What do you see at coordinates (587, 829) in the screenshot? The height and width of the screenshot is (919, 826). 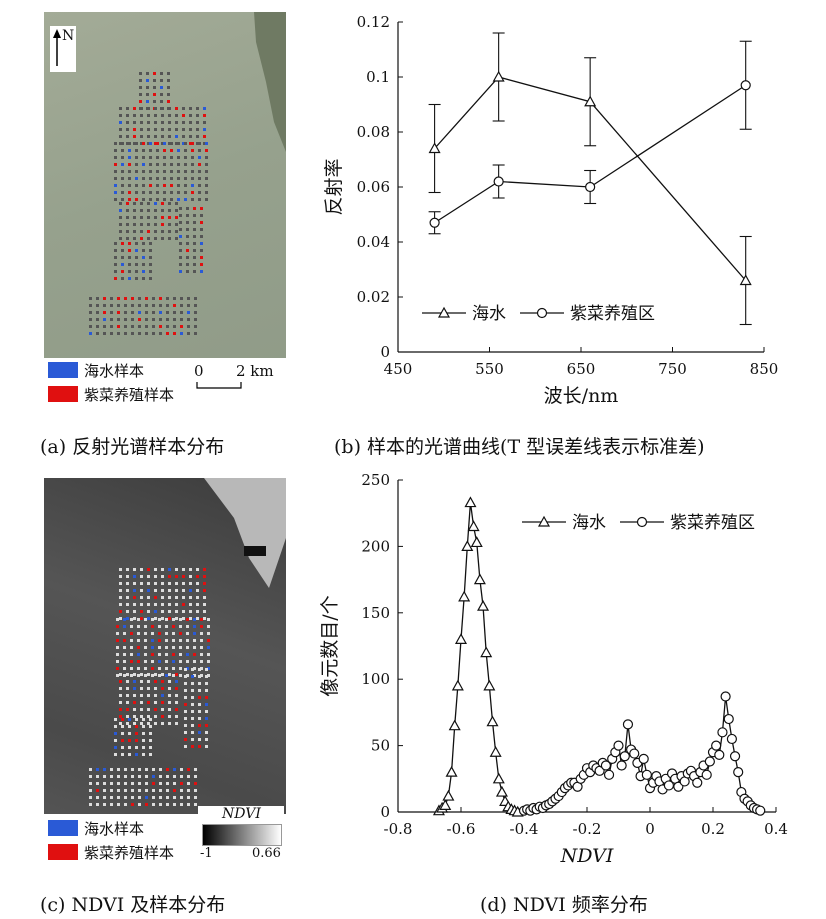 I see `x-tick-label: -0.2` at bounding box center [587, 829].